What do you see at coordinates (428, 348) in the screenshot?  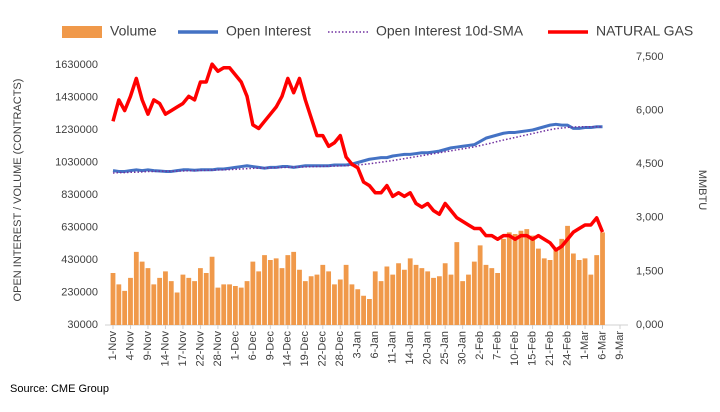 I see `x-tick-label: 20-Jan` at bounding box center [428, 348].